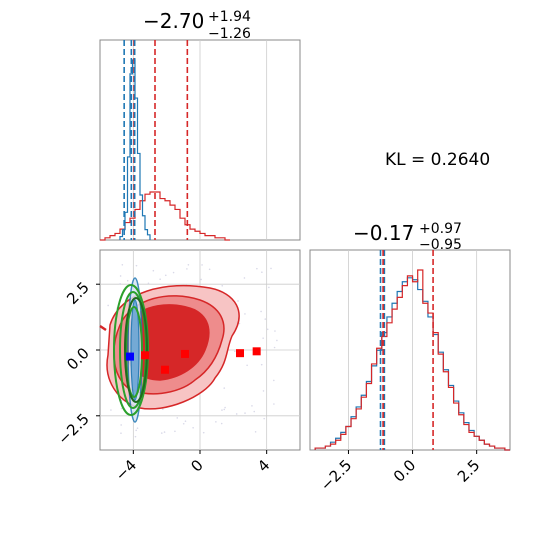 Image resolution: width=550 pixels, height=550 pixels. What do you see at coordinates (193, 360) in the screenshot?
I see `markers-bottom-left` at bounding box center [193, 360].